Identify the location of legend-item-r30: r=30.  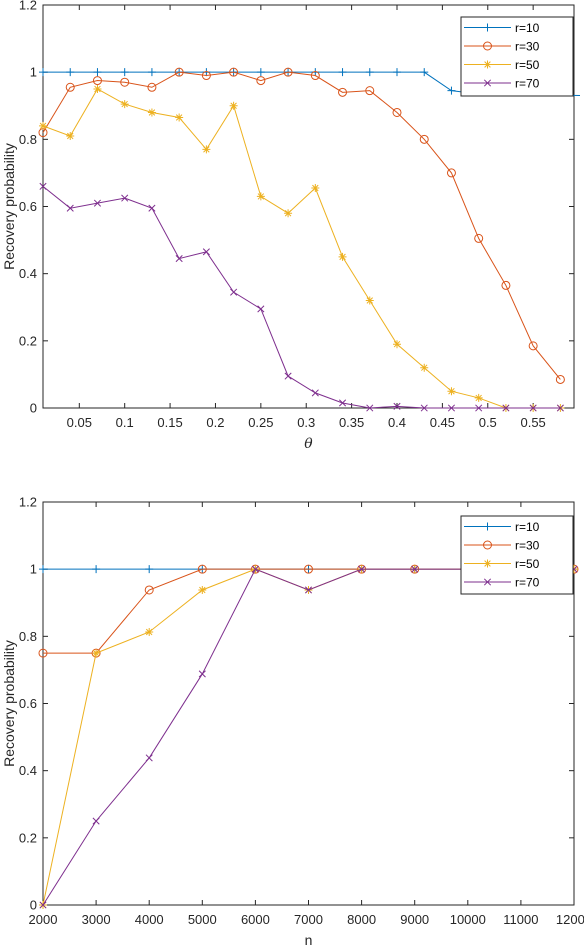
(502, 546).